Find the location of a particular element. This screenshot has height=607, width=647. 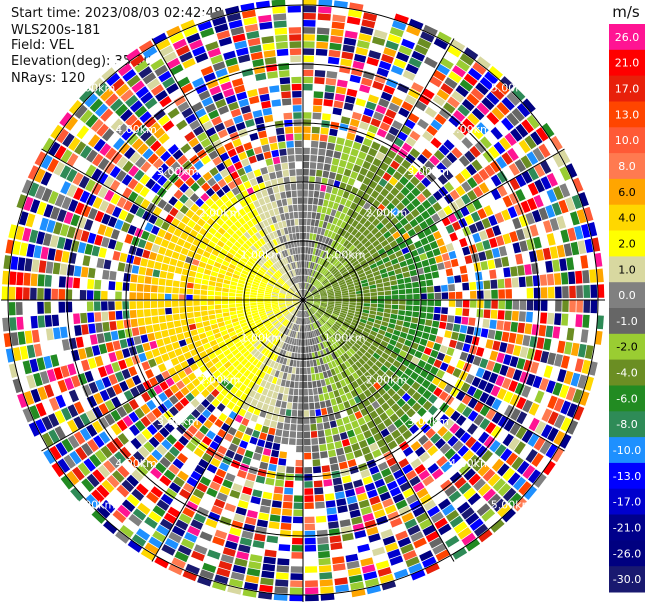

colorbar-tick-label: -6.0 is located at coordinates (626, 398).